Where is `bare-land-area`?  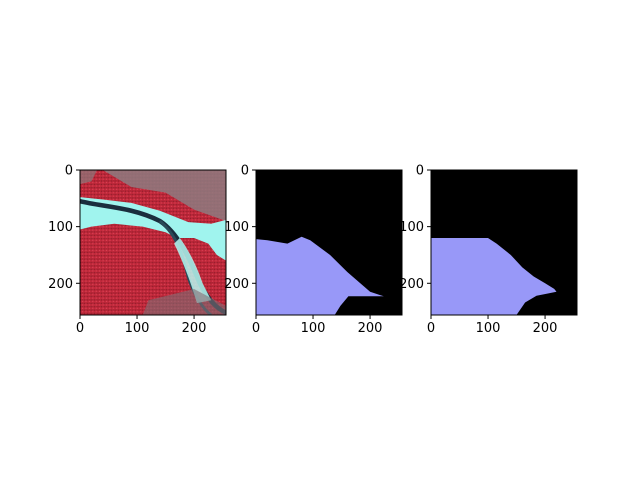 bare-land-area is located at coordinates (164, 195).